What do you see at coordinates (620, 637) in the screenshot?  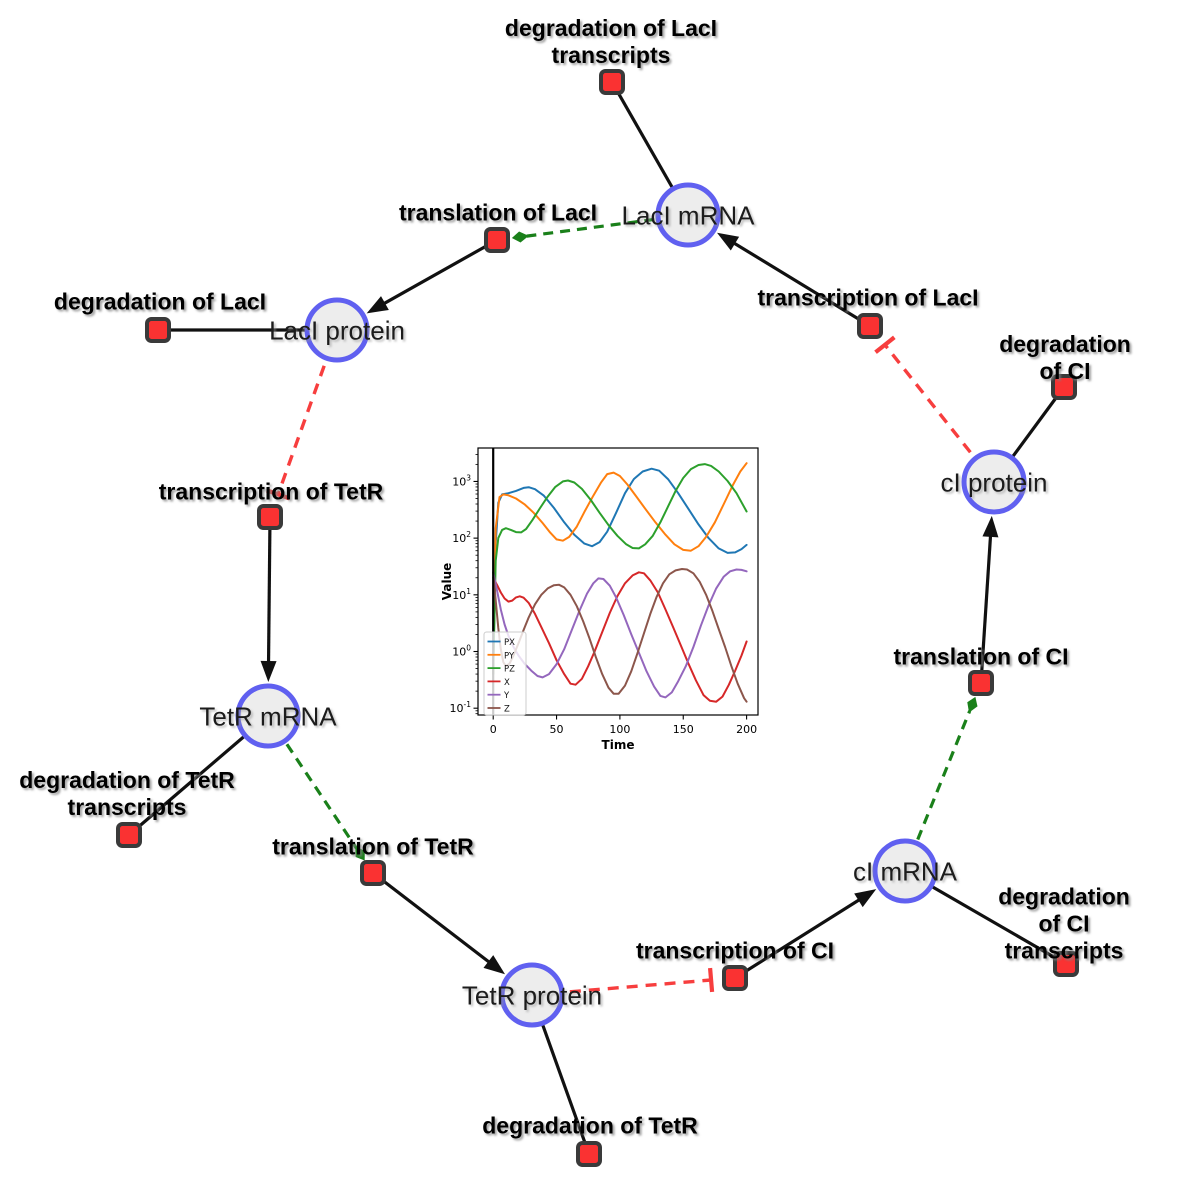 I see `series-X` at bounding box center [620, 637].